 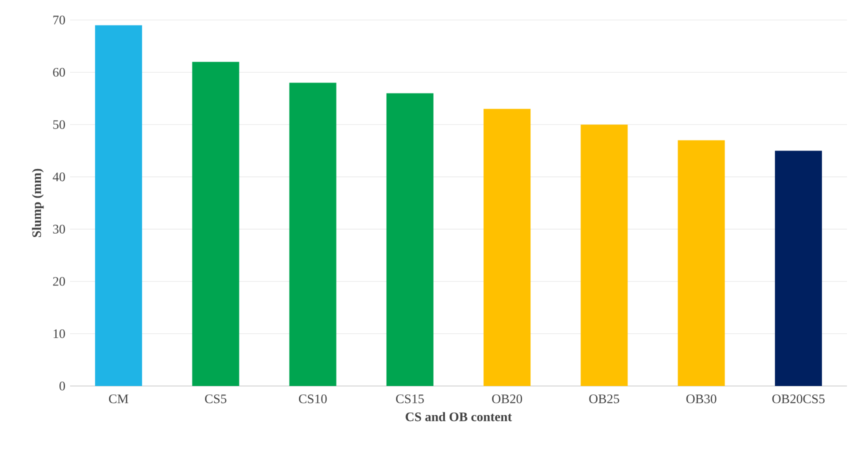 What do you see at coordinates (798, 399) in the screenshot?
I see `x-tick-label: OB20CS5` at bounding box center [798, 399].